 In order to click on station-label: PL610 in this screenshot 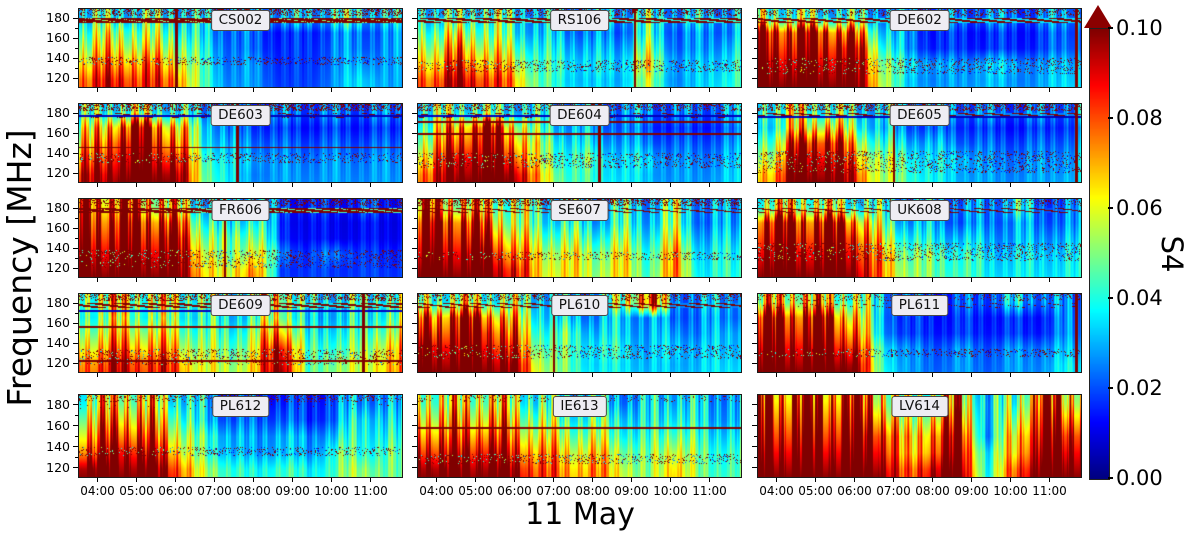, I will do `click(579, 305)`.